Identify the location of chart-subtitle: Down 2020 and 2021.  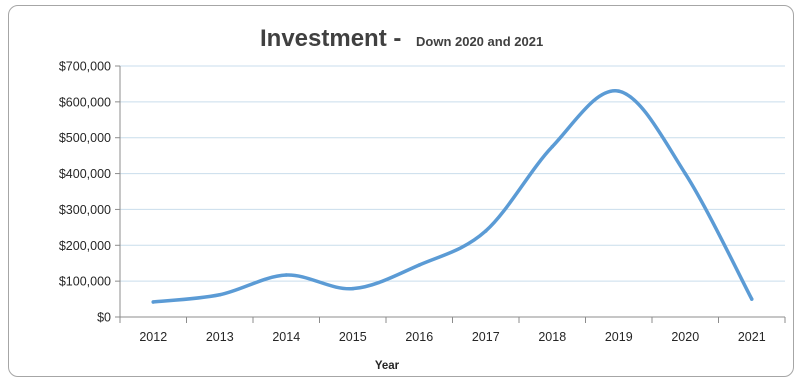
(479, 41).